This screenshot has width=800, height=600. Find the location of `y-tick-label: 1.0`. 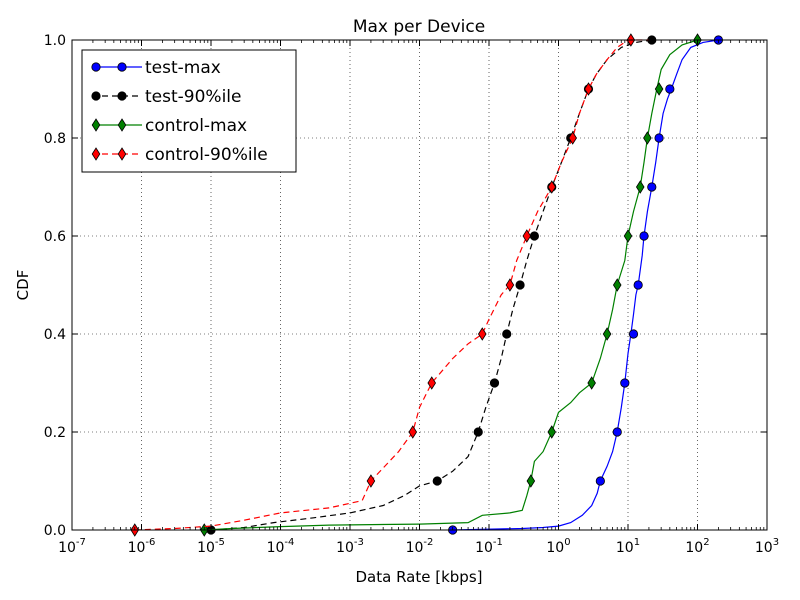

y-tick-label: 1.0 is located at coordinates (55, 41).